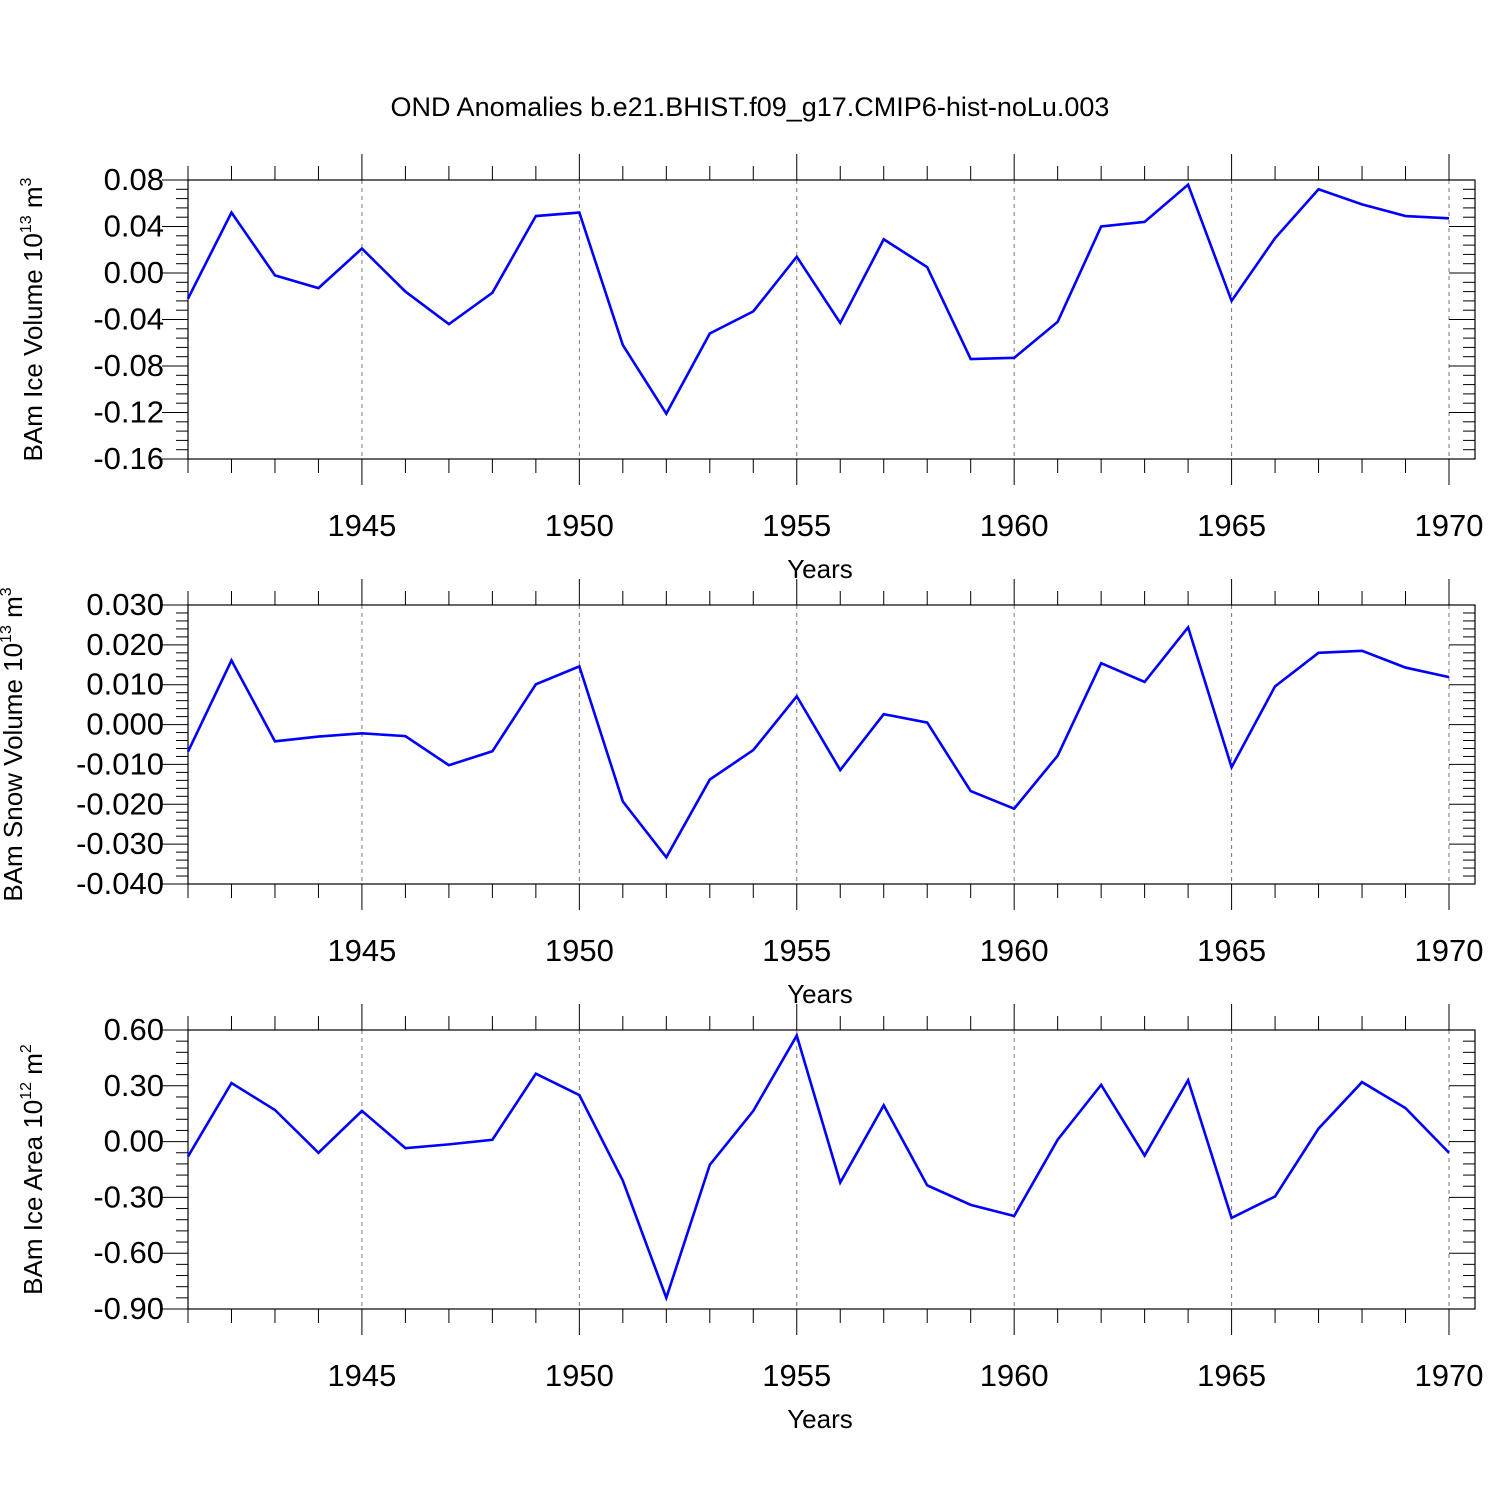  Describe the element at coordinates (128, 365) in the screenshot. I see `panel-1-y-tick-label: -0.08` at that location.